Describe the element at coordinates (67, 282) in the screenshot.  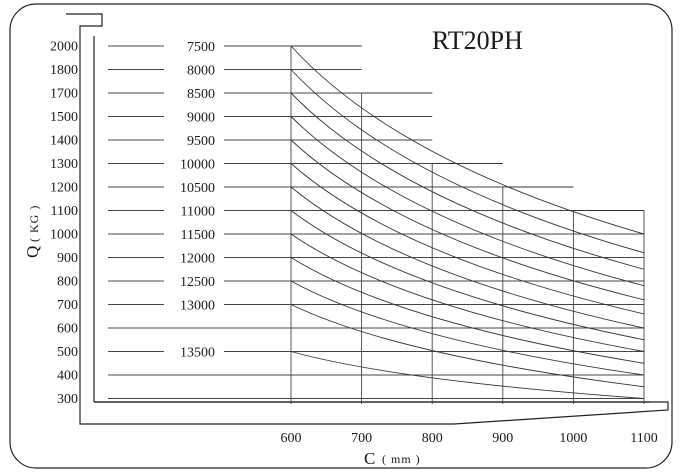
I see `y-tick-label: 800` at that location.